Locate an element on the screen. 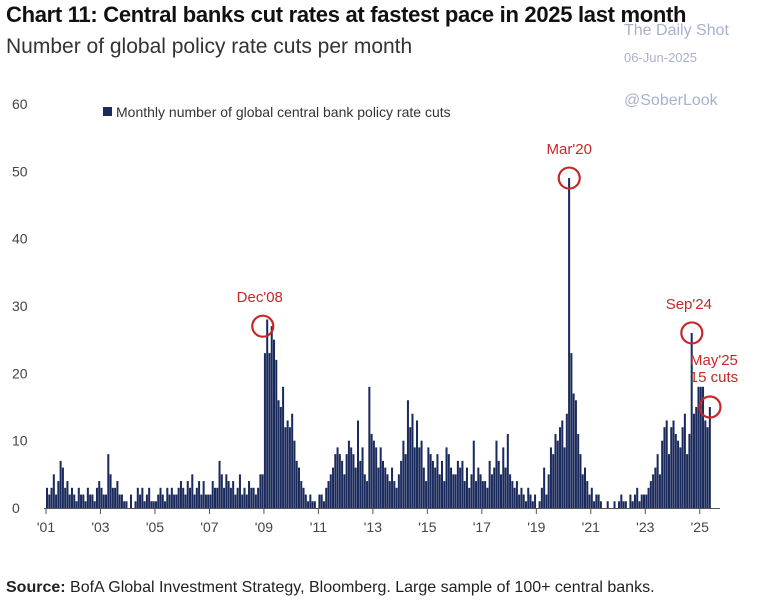 The height and width of the screenshot is (601, 770). watermark-handle: @SoberLook is located at coordinates (671, 100).